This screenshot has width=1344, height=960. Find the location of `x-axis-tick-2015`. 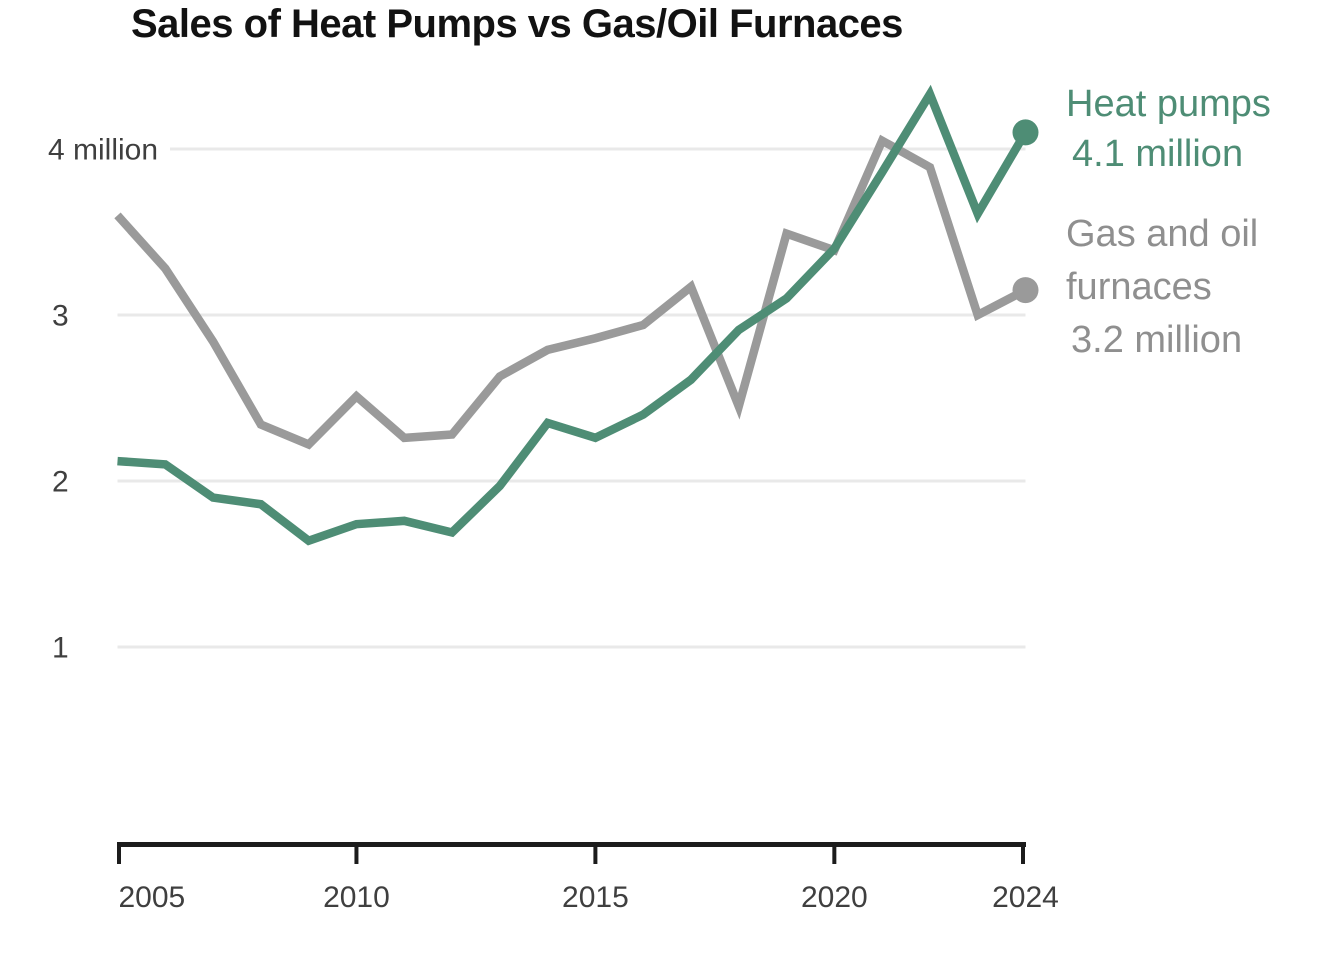

x-axis-tick-2015 is located at coordinates (595, 853).